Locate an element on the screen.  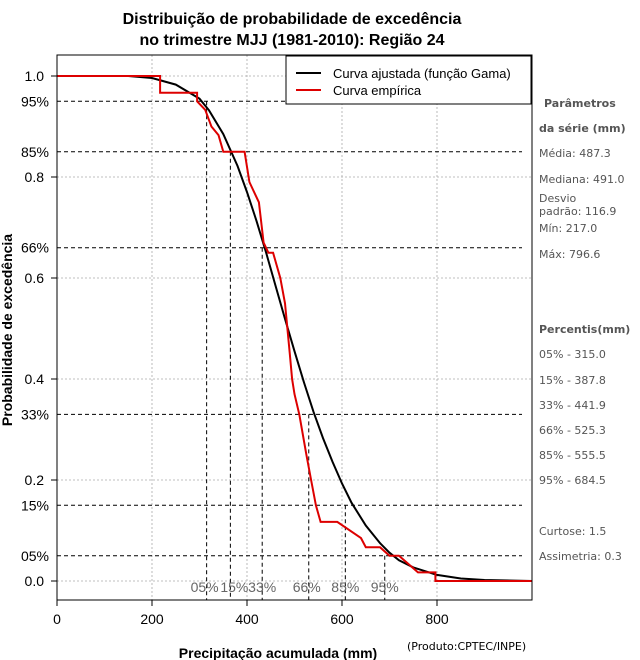
stat-media: Média: 487.3 is located at coordinates (575, 153).